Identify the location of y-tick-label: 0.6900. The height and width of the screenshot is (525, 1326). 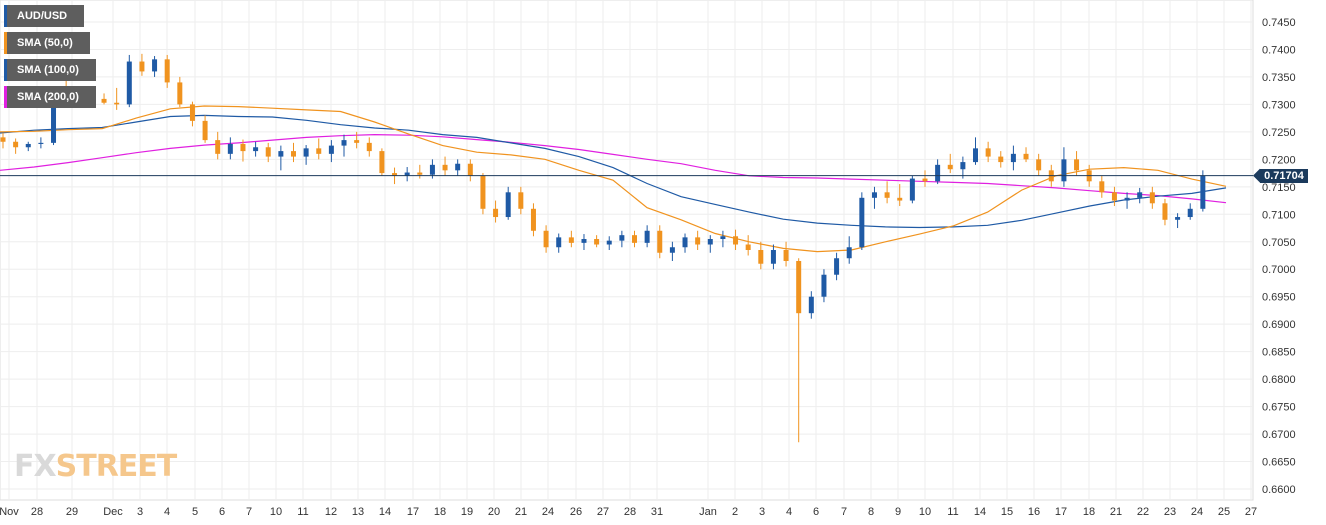
(1279, 325).